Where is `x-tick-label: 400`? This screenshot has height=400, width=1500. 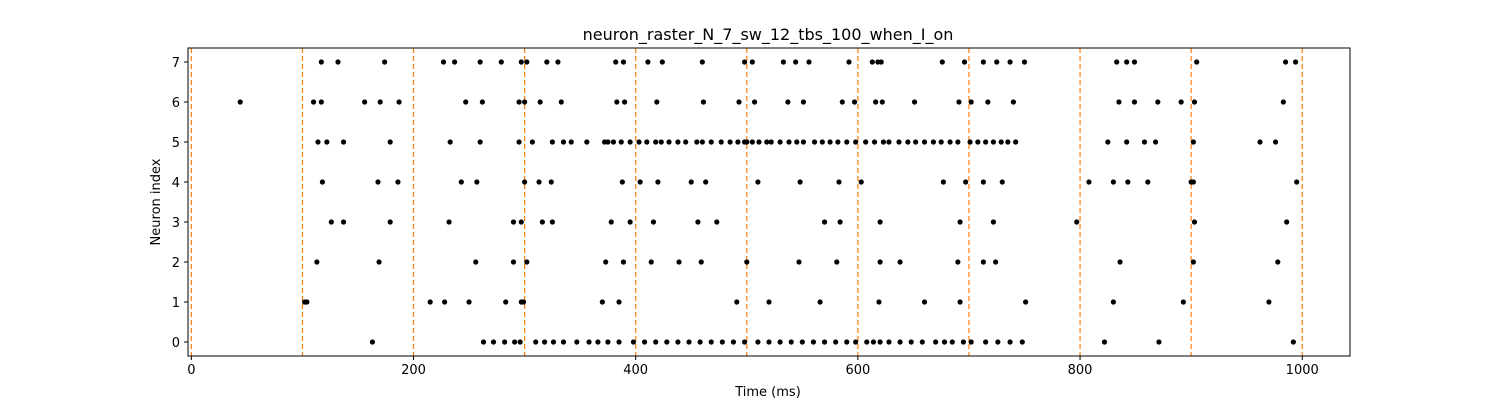 x-tick-label: 400 is located at coordinates (635, 370).